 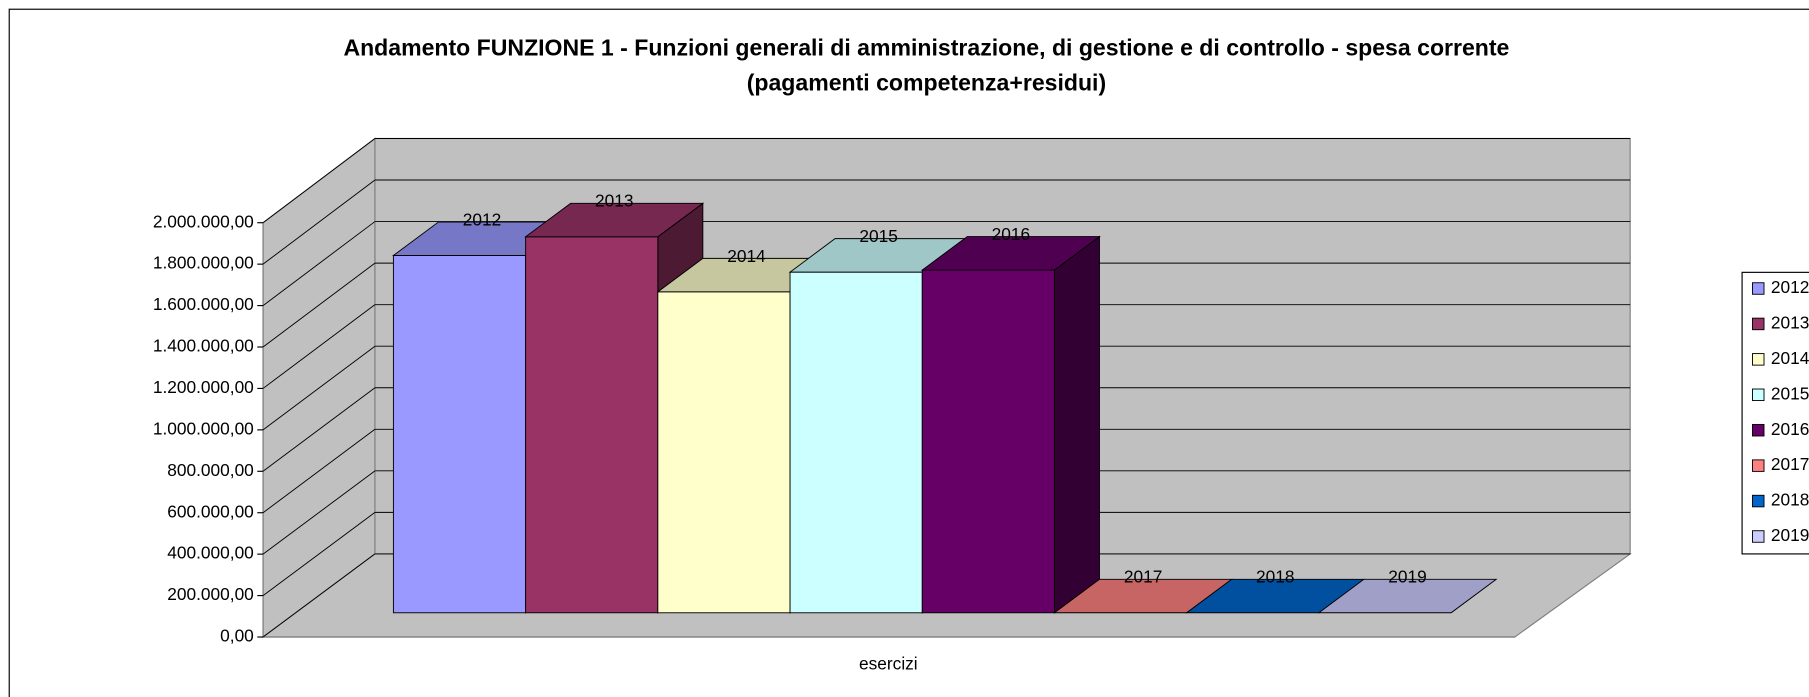 What do you see at coordinates (210, 470) in the screenshot?
I see `y-tick-label: 800.000,00` at bounding box center [210, 470].